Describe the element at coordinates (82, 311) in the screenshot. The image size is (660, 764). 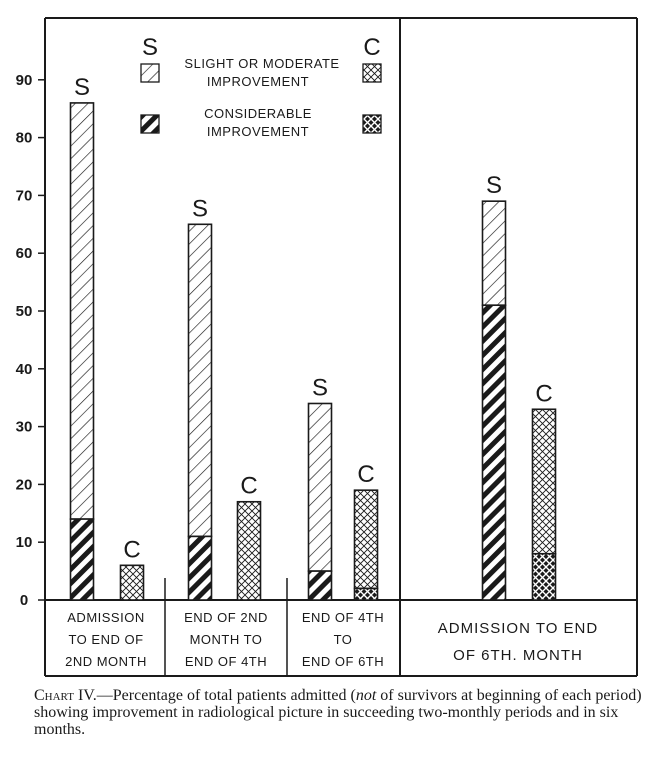
I see `bar-g1-s-slight` at that location.